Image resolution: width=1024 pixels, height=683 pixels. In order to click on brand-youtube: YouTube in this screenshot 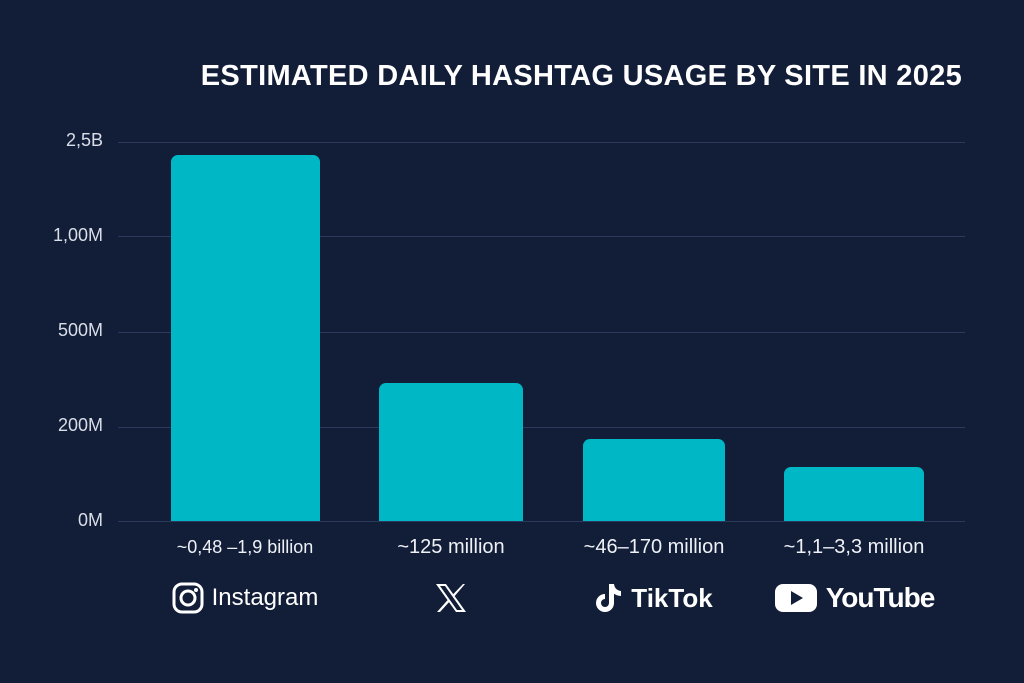, I will do `click(854, 598)`.